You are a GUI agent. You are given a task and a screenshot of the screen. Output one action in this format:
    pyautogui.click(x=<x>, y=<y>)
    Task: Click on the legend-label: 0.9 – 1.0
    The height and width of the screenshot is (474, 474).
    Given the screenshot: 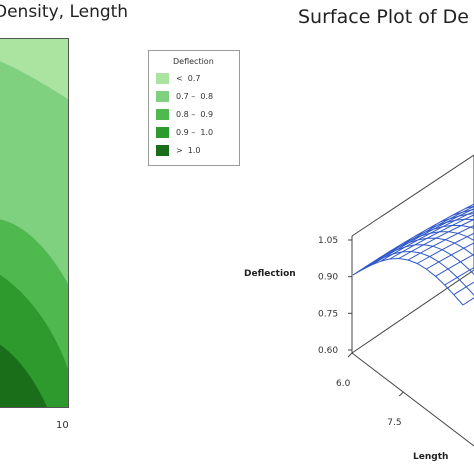 What is the action you would take?
    pyautogui.click(x=195, y=132)
    